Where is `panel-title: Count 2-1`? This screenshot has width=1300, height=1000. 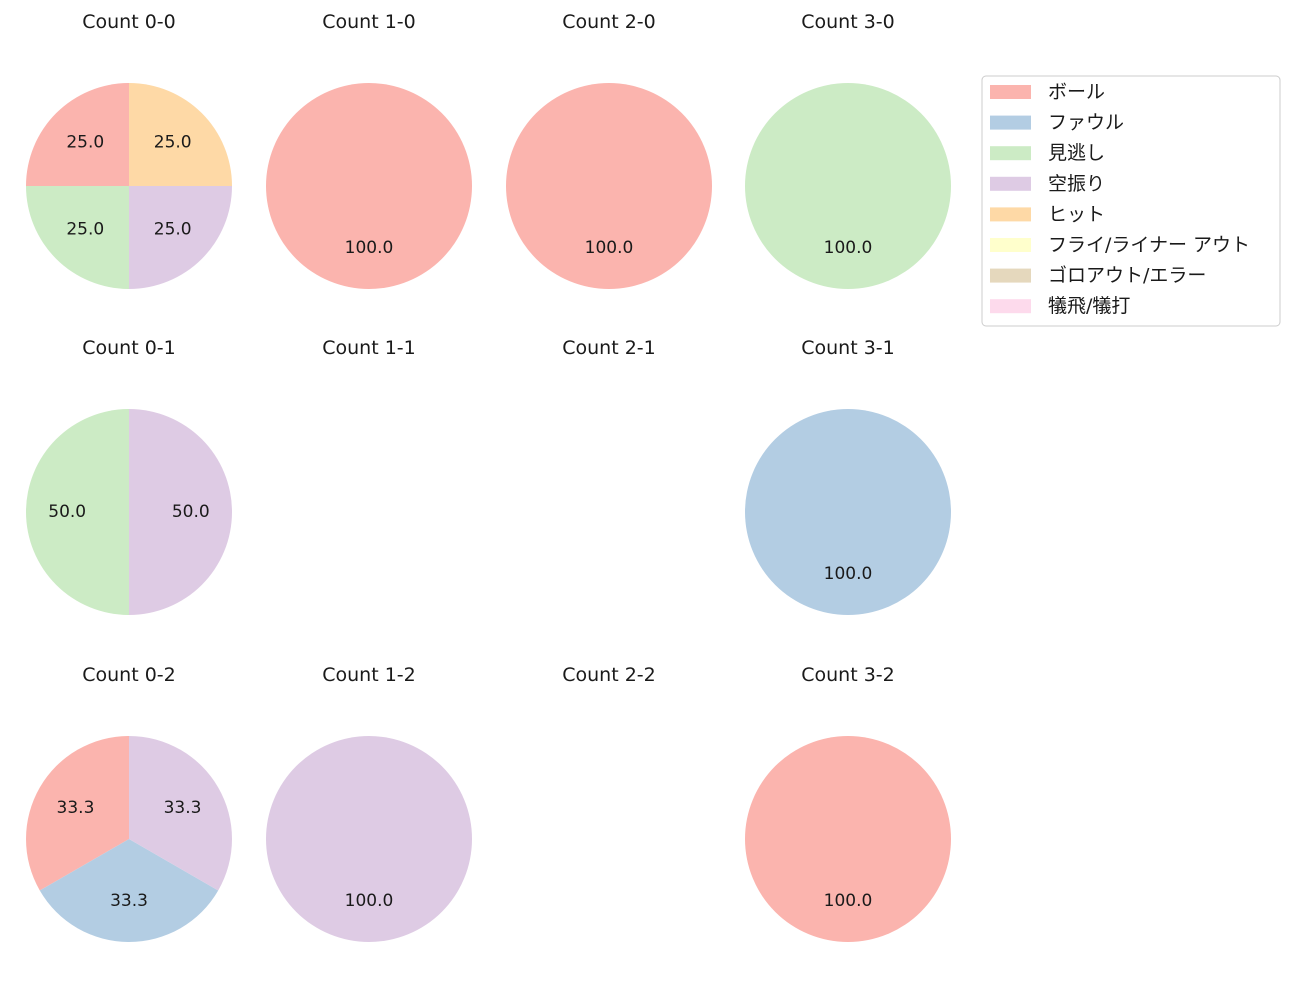
panel-title: Count 2-1 is located at coordinates (609, 348).